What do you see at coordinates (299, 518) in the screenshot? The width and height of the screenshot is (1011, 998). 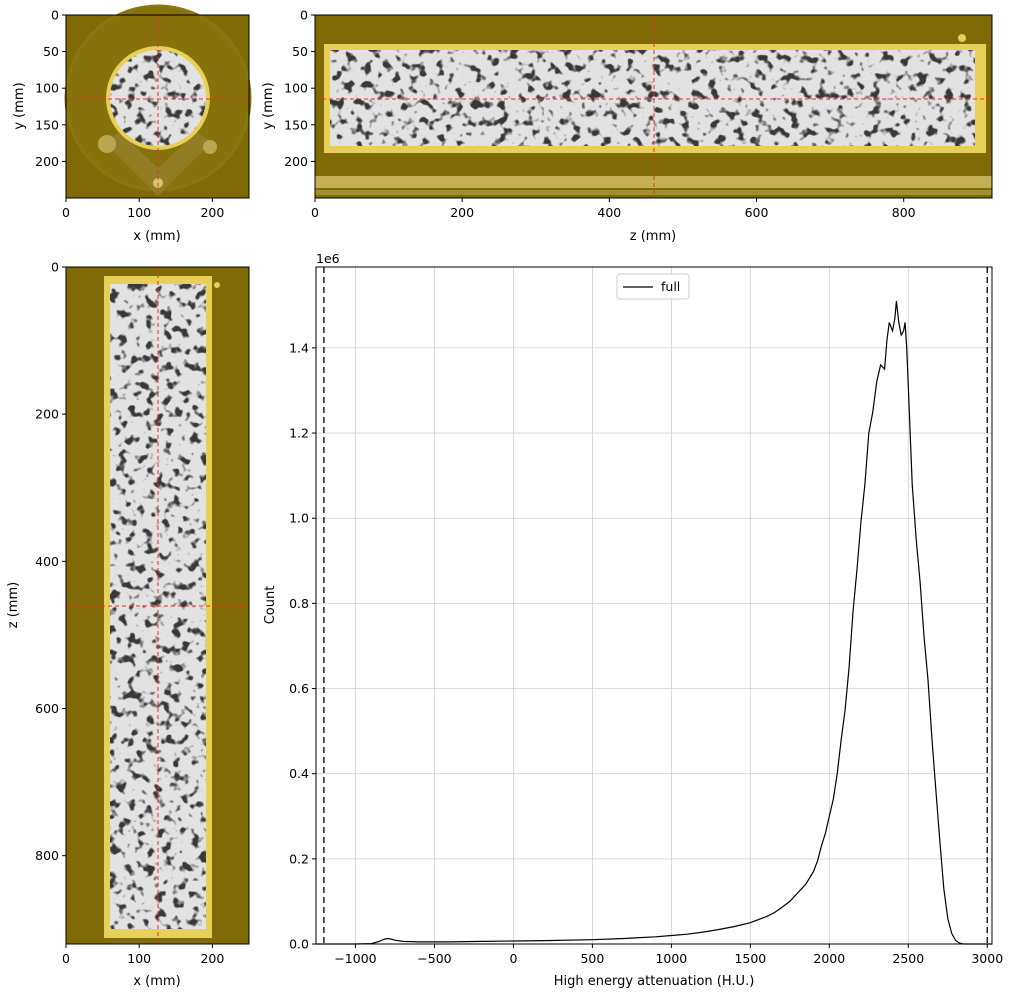 I see `y-tick-label: 1.0` at bounding box center [299, 518].